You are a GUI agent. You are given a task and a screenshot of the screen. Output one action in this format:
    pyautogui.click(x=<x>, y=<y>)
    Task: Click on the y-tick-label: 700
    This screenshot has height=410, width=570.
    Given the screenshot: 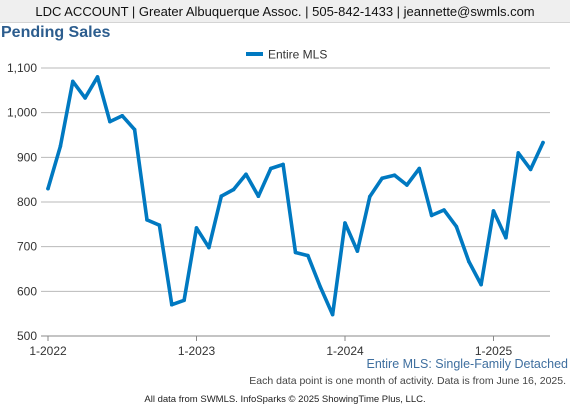 What is the action you would take?
    pyautogui.click(x=27, y=247)
    